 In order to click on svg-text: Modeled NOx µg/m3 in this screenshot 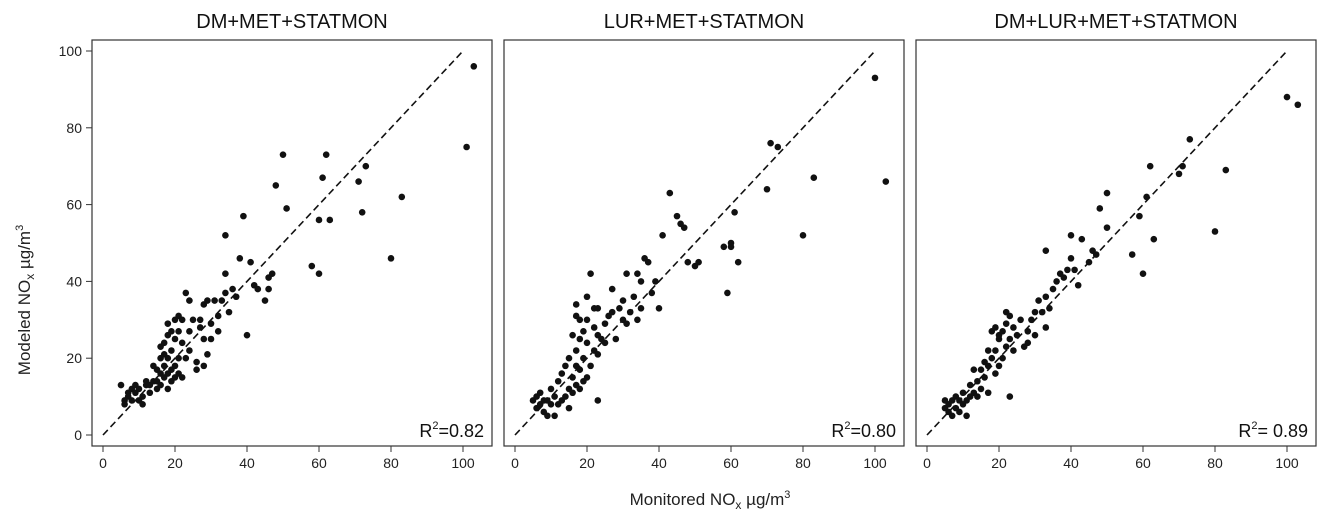, I will do `click(25, 300)`.